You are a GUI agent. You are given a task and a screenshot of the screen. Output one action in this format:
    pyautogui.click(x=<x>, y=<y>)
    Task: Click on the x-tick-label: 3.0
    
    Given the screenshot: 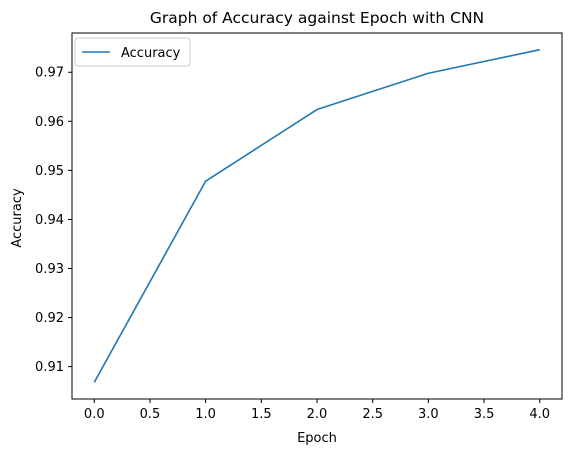 What is the action you would take?
    pyautogui.click(x=428, y=414)
    